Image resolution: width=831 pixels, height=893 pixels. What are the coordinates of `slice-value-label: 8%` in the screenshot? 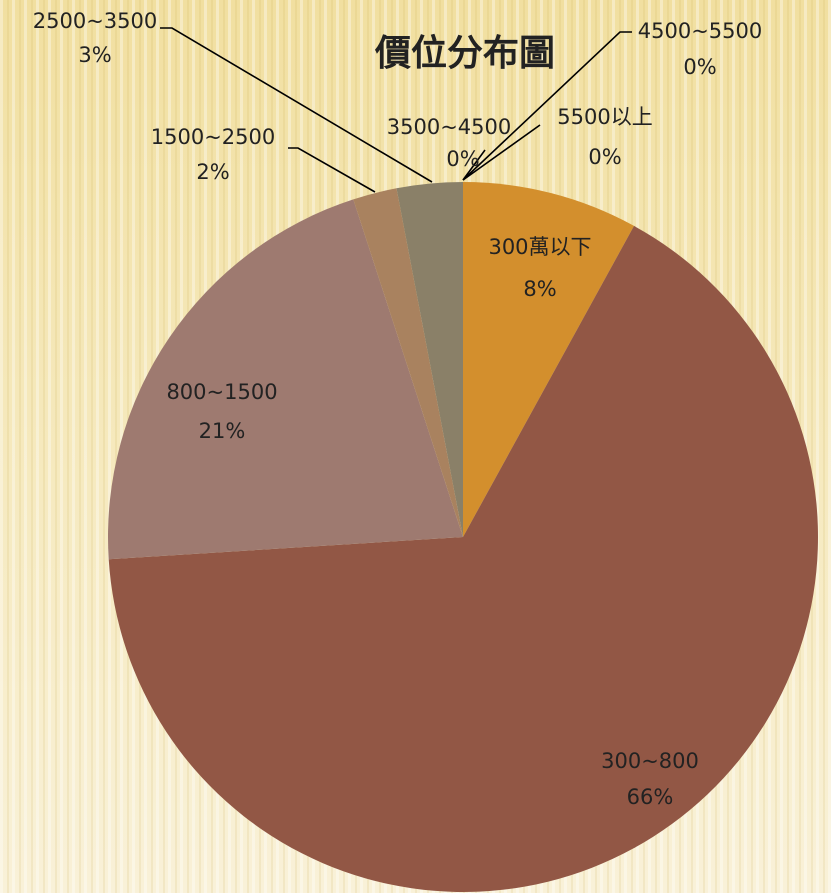 It's located at (539, 289).